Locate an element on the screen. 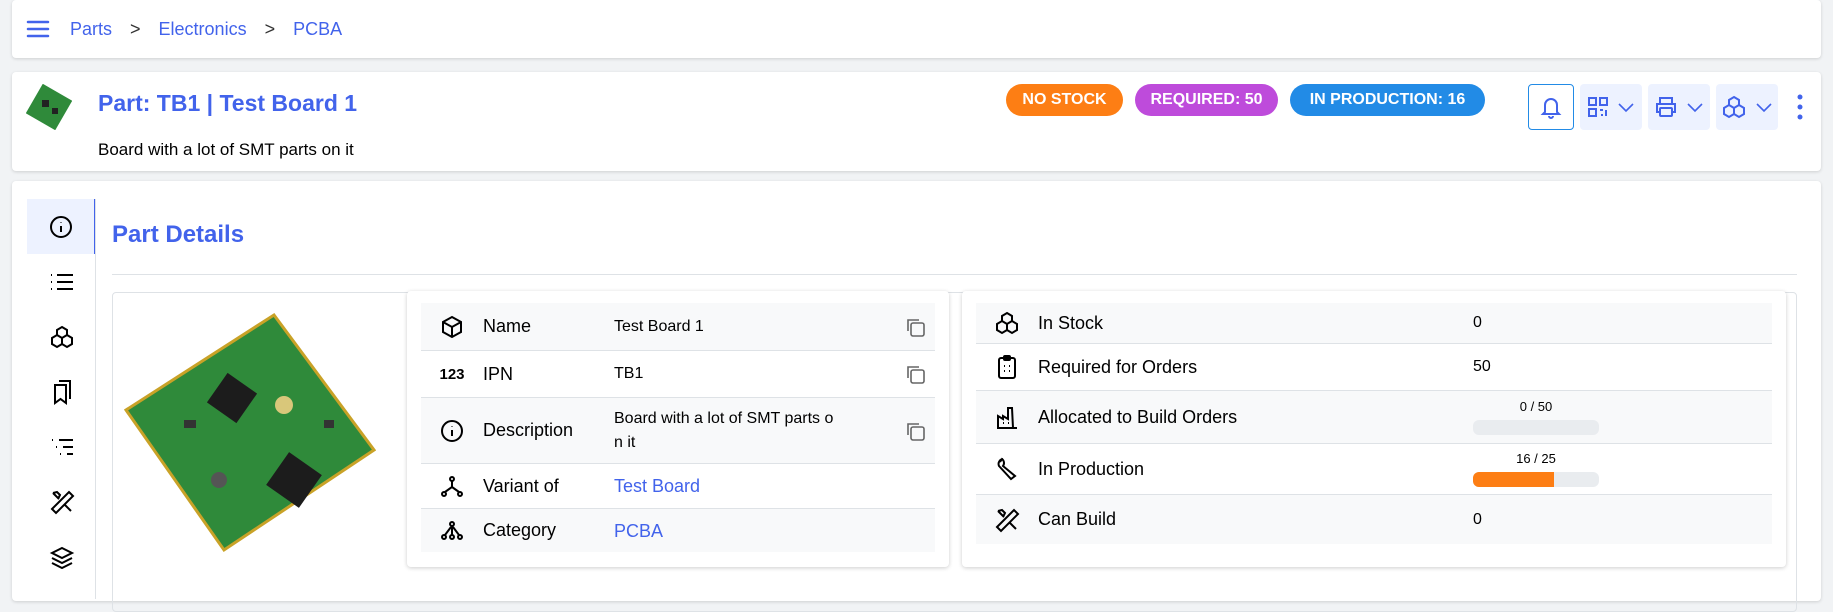 This screenshot has height=612, width=1833. part-description: Board with a lot of SMT parts on it is located at coordinates (226, 149).